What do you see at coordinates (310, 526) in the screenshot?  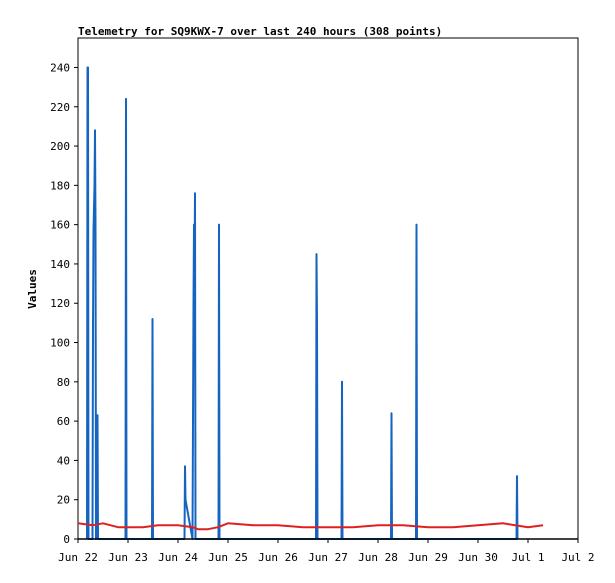 I see `series-line-red` at bounding box center [310, 526].